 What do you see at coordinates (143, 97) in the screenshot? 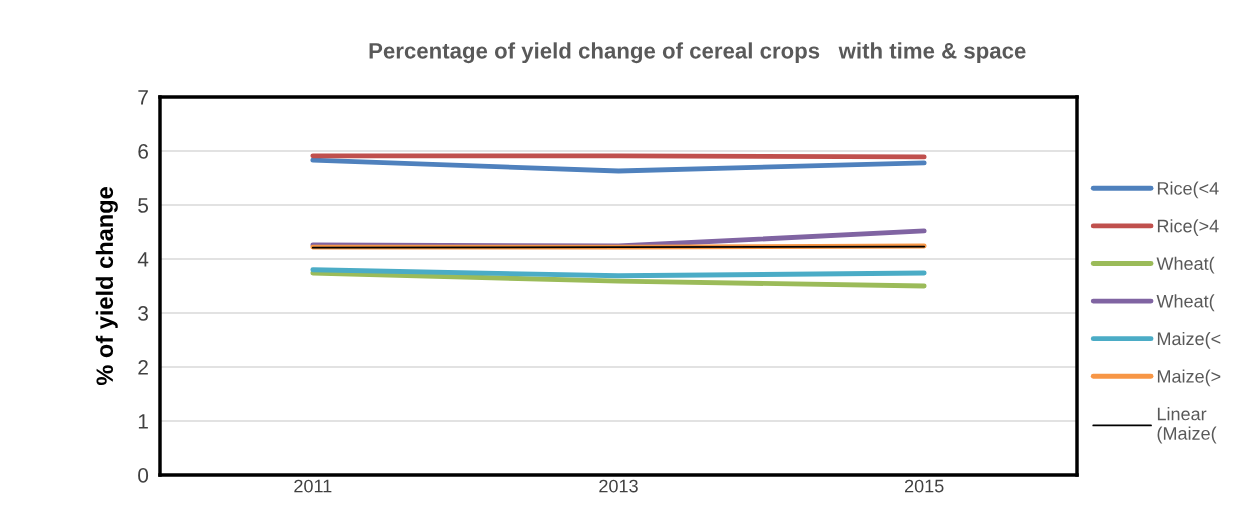
I see `y-tick-label: 7` at bounding box center [143, 97].